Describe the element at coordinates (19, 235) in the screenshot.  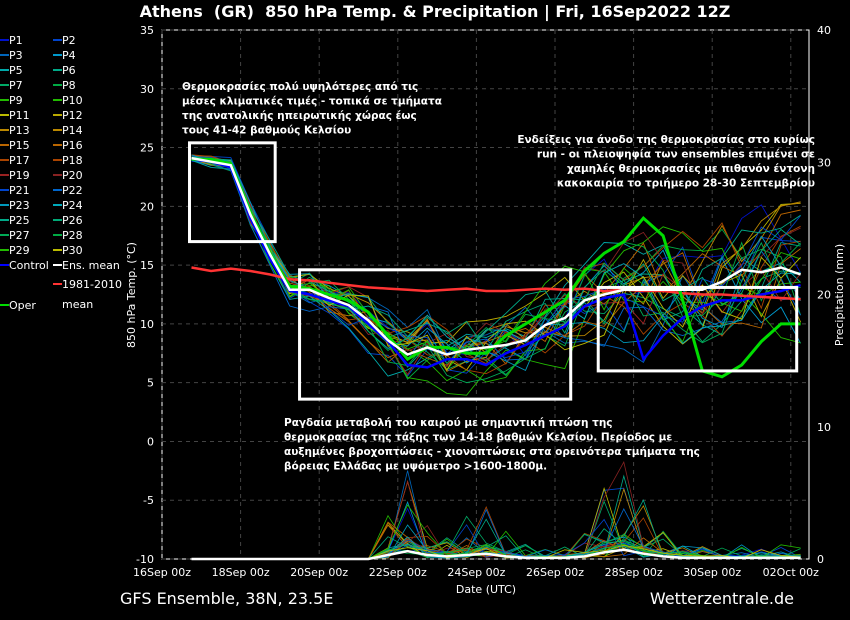
I see `legend-label-P27: P27` at that location.